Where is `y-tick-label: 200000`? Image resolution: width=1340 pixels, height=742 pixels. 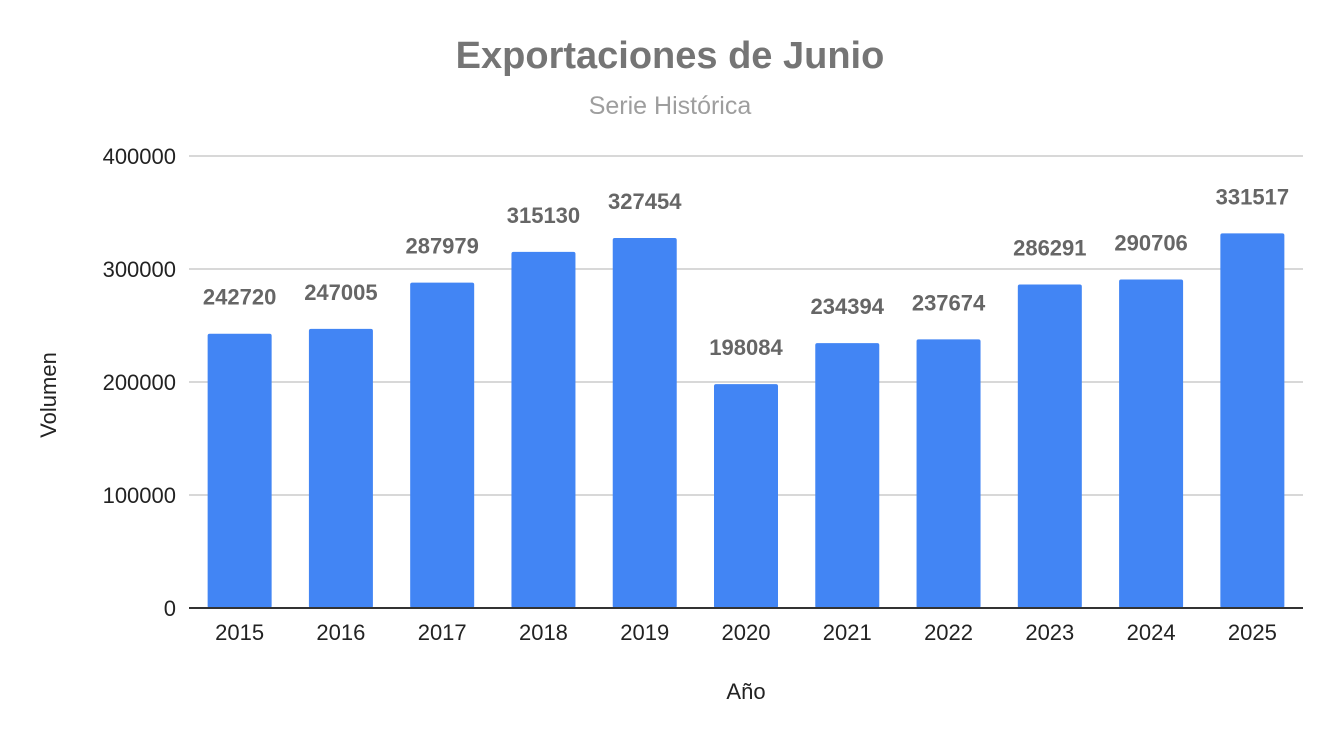 y-tick-label: 200000 is located at coordinates (139, 382).